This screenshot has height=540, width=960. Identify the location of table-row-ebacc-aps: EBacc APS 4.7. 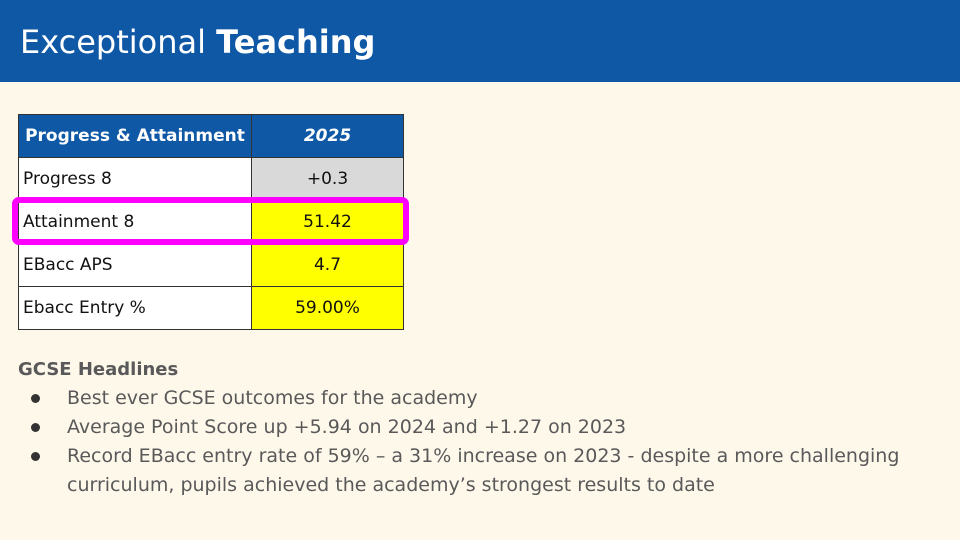
(211, 265).